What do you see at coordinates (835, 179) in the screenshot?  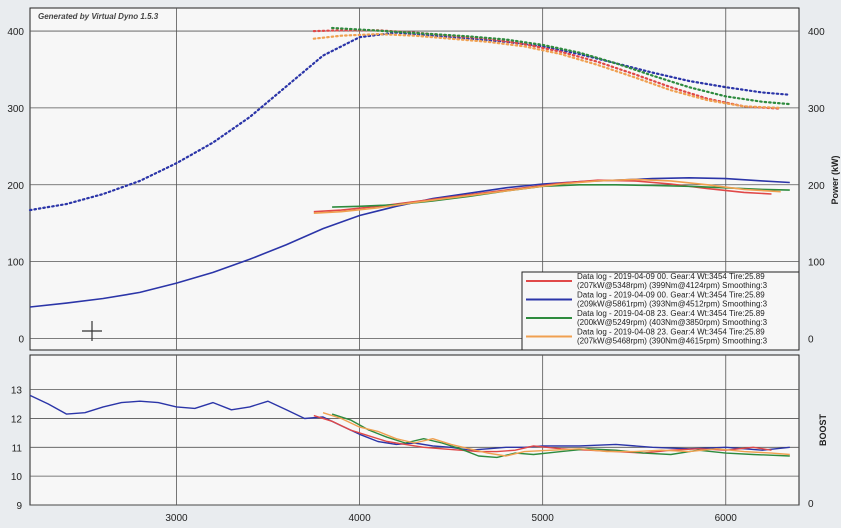 I see `right-axis-title-power: Power (kW)` at bounding box center [835, 179].